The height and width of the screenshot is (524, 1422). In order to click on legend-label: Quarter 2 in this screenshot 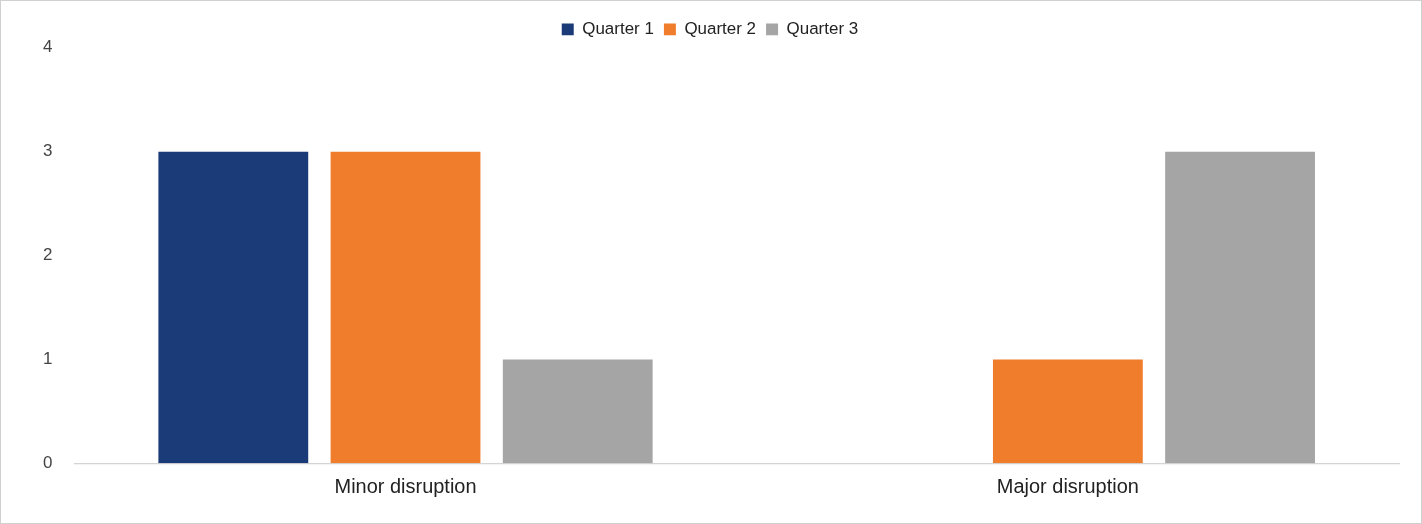, I will do `click(720, 29)`.